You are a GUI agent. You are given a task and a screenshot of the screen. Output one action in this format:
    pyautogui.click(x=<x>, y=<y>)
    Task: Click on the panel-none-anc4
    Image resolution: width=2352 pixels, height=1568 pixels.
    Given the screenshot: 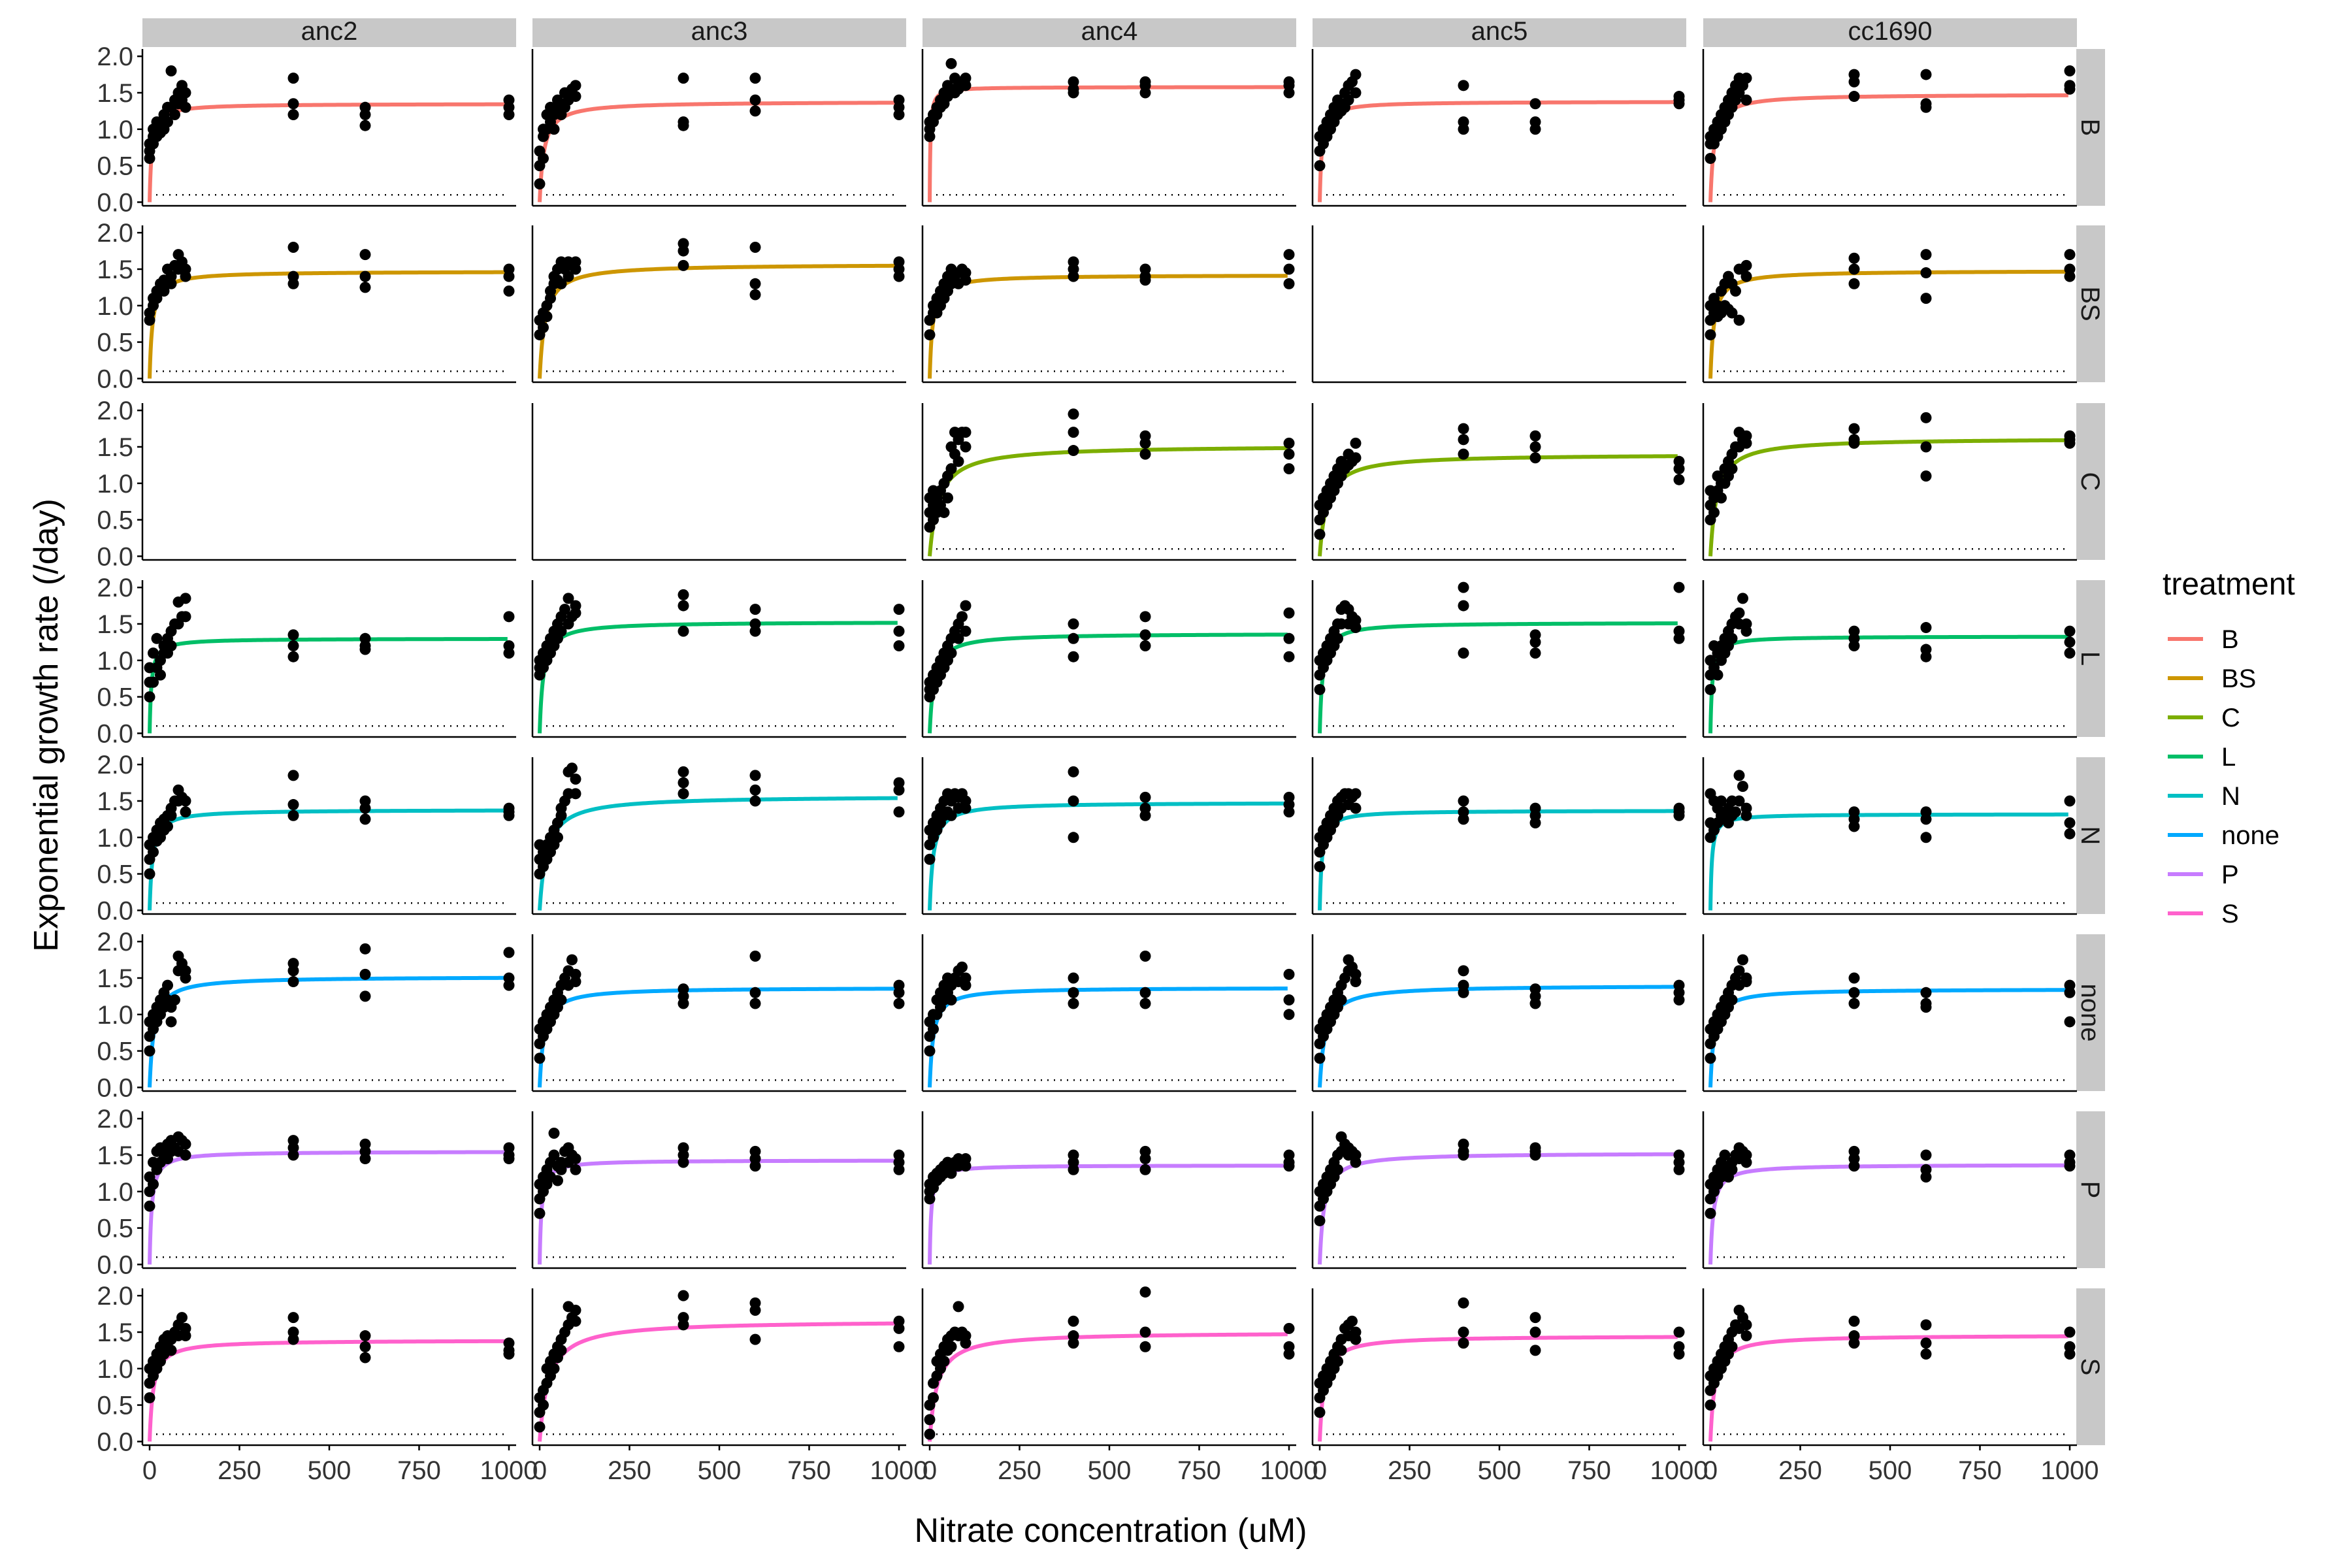 What is the action you would take?
    pyautogui.click(x=1109, y=1019)
    